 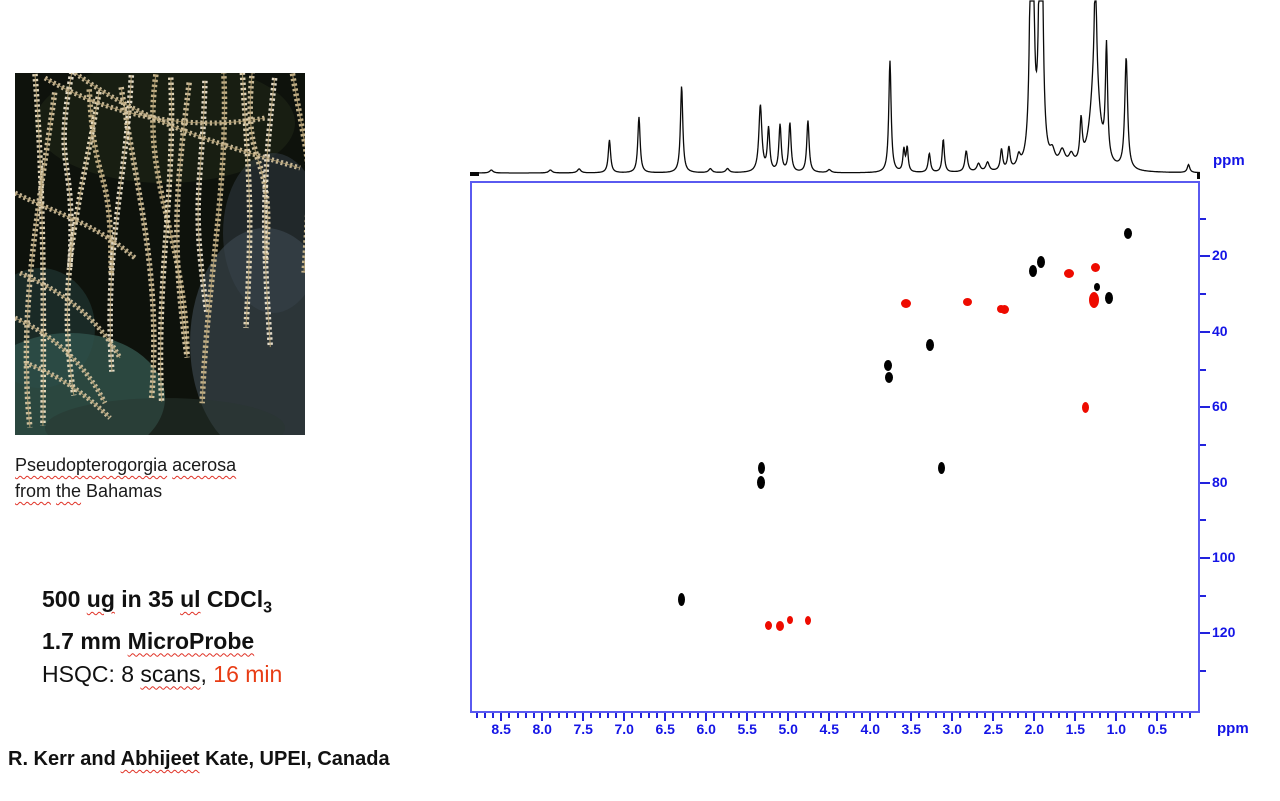 What do you see at coordinates (835, 89) in the screenshot?
I see `proton-1d-spectrum` at bounding box center [835, 89].